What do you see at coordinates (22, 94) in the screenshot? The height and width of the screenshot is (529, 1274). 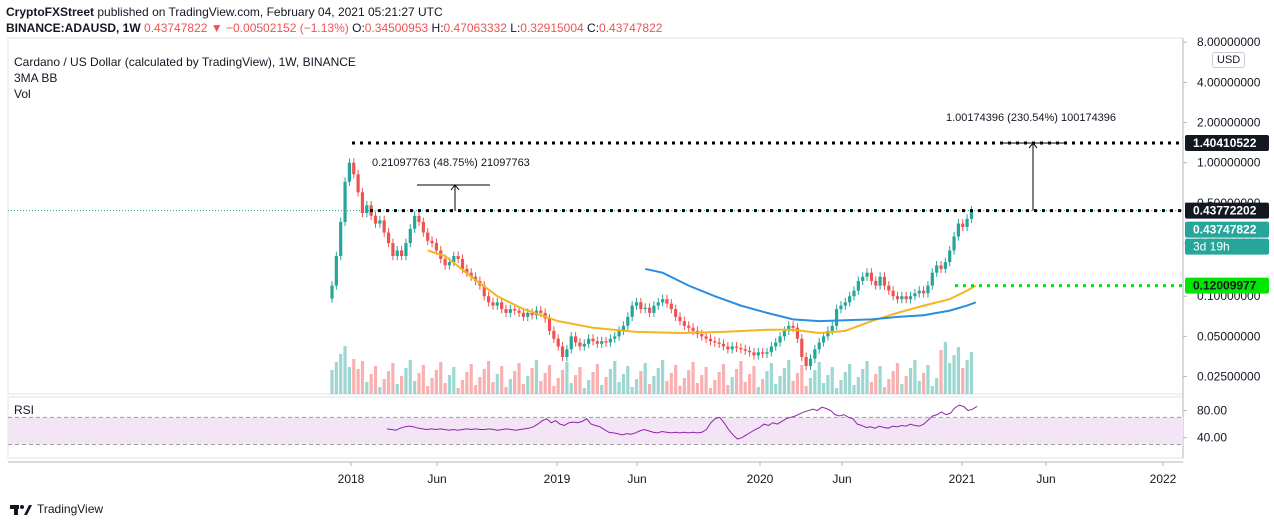 I see `indicator-vol-label: Vol` at bounding box center [22, 94].